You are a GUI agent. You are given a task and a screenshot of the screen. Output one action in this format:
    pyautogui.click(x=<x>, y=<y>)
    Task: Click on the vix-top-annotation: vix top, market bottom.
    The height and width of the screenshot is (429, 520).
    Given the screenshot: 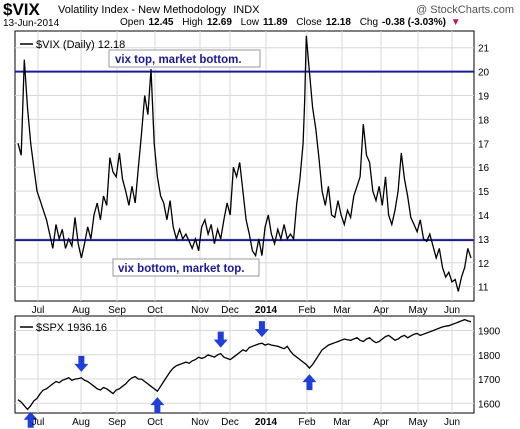 What is the action you would take?
    pyautogui.click(x=184, y=58)
    